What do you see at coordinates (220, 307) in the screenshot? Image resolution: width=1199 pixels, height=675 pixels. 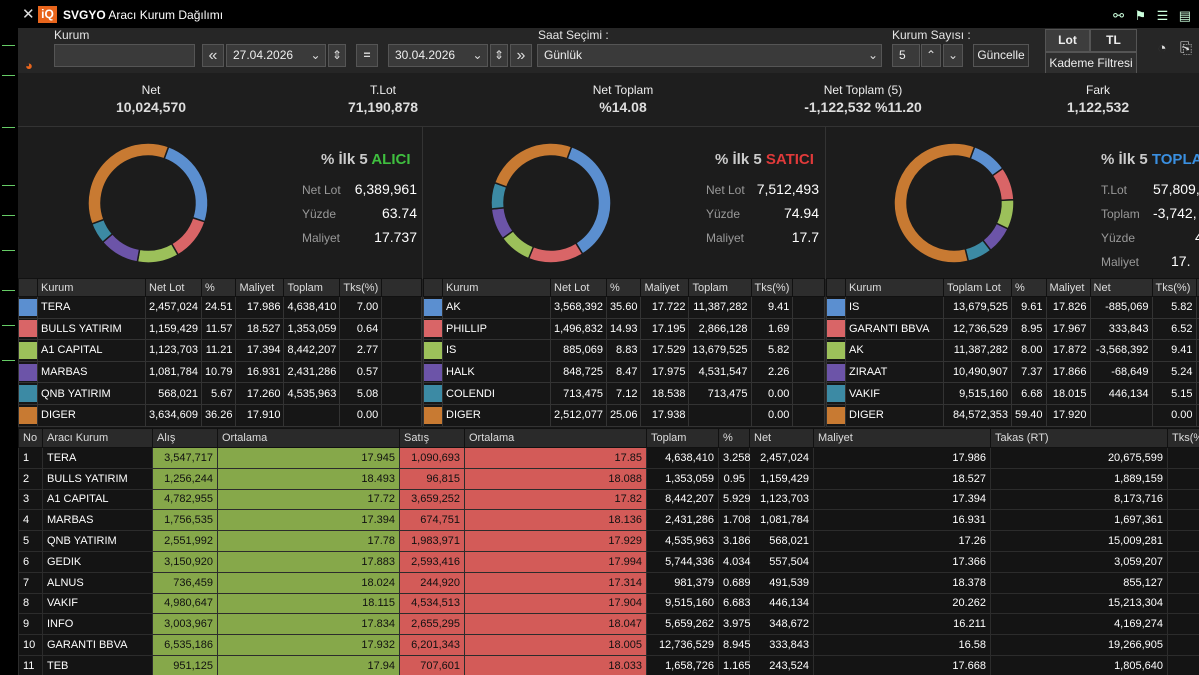 I see `table-row: TERA 2,457,024 24.51 17.986 4,638,410 7.00` at bounding box center [220, 307].